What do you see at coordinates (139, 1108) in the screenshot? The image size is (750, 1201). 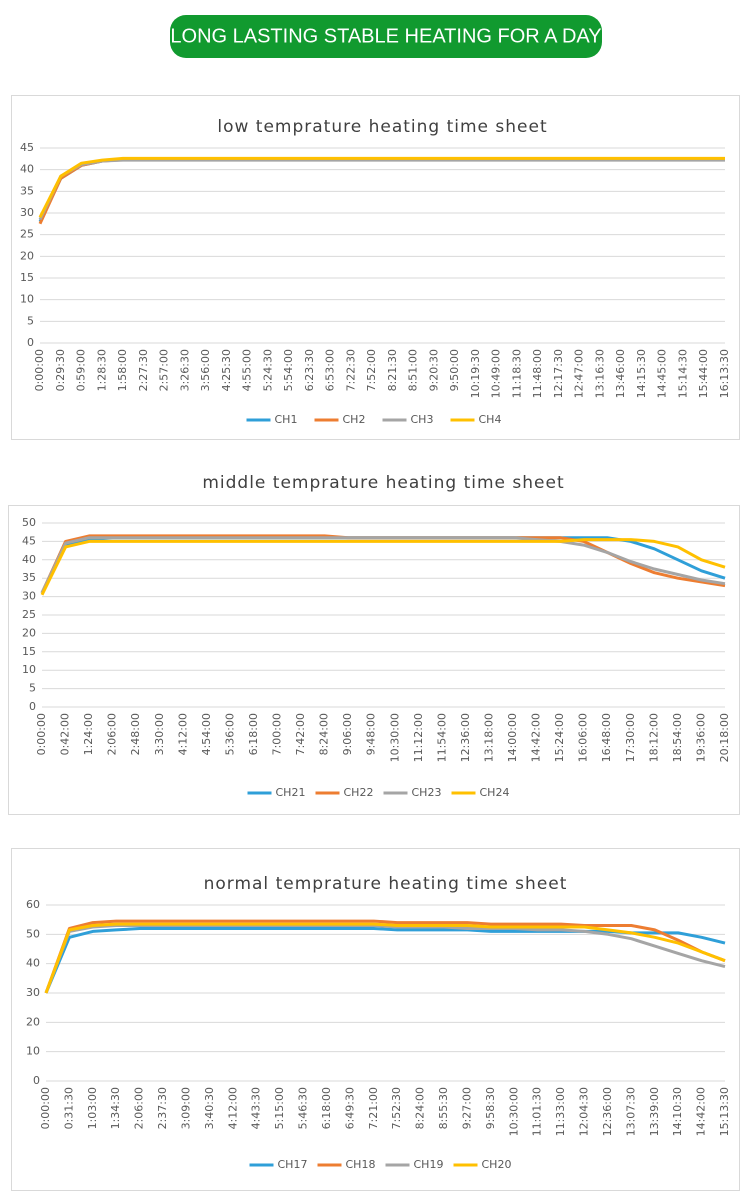 I see `x-tick-label: 2:06:00` at bounding box center [139, 1108].